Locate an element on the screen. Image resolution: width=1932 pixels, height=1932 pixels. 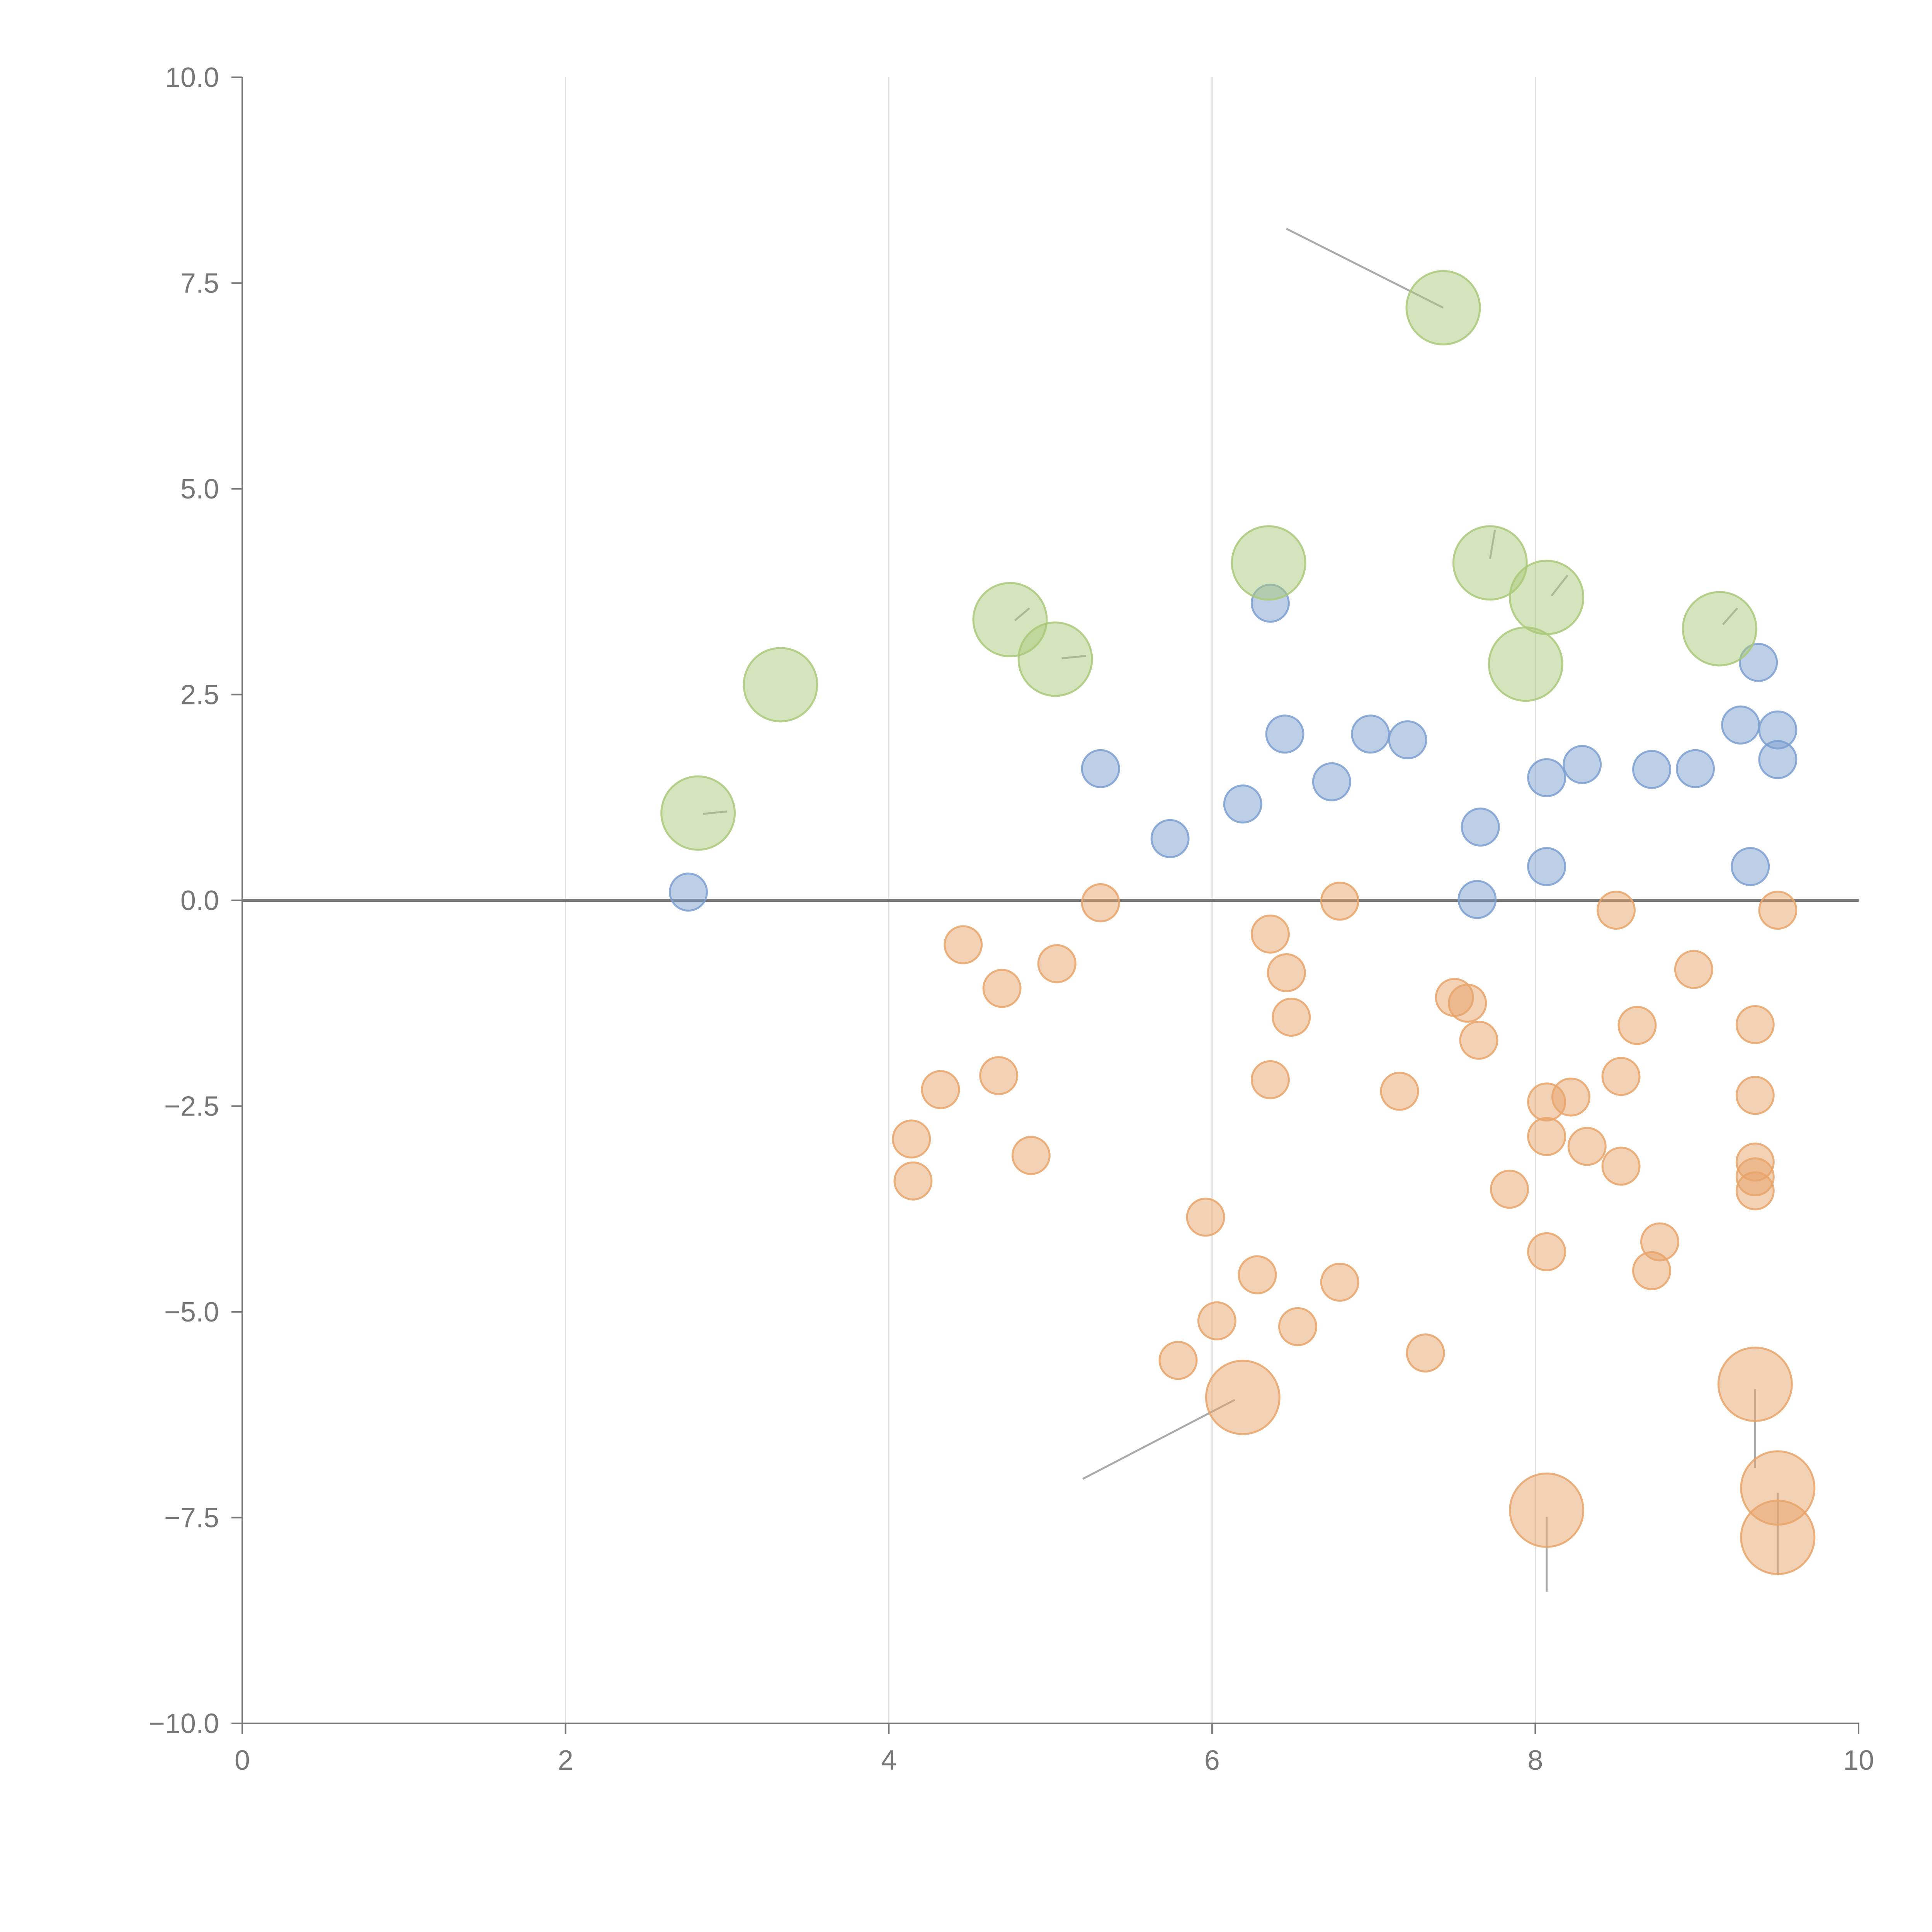
y-tick-label: −5.0 is located at coordinates (192, 1312).